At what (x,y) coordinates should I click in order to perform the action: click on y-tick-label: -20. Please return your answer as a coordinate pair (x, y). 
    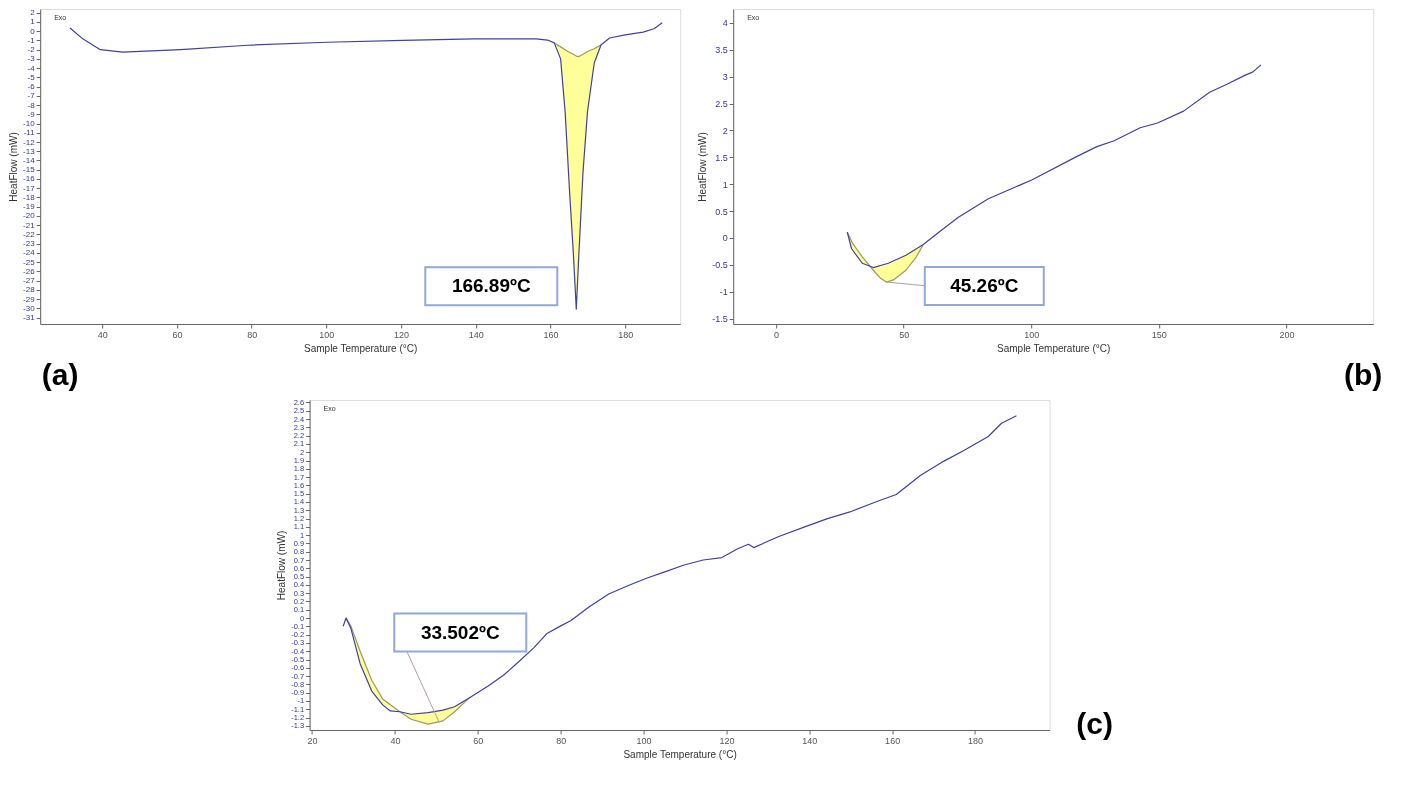
    Looking at the image, I should click on (29, 216).